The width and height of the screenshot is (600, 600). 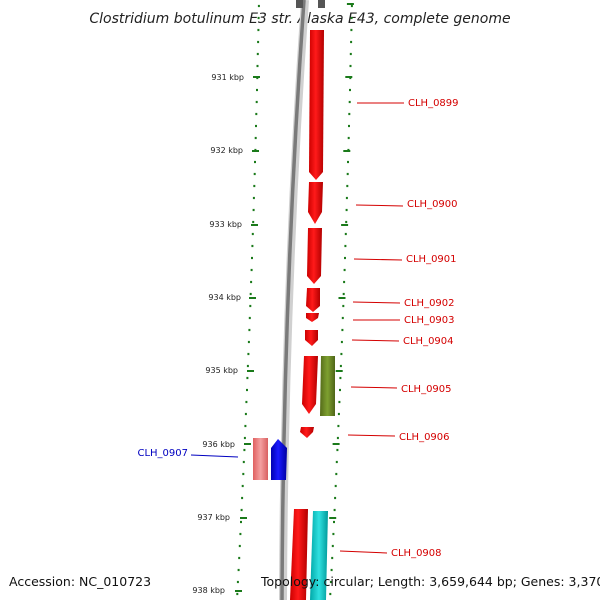 What do you see at coordinates (80, 581) in the screenshot?
I see `accession-text: Accession: NC_010723` at bounding box center [80, 581].